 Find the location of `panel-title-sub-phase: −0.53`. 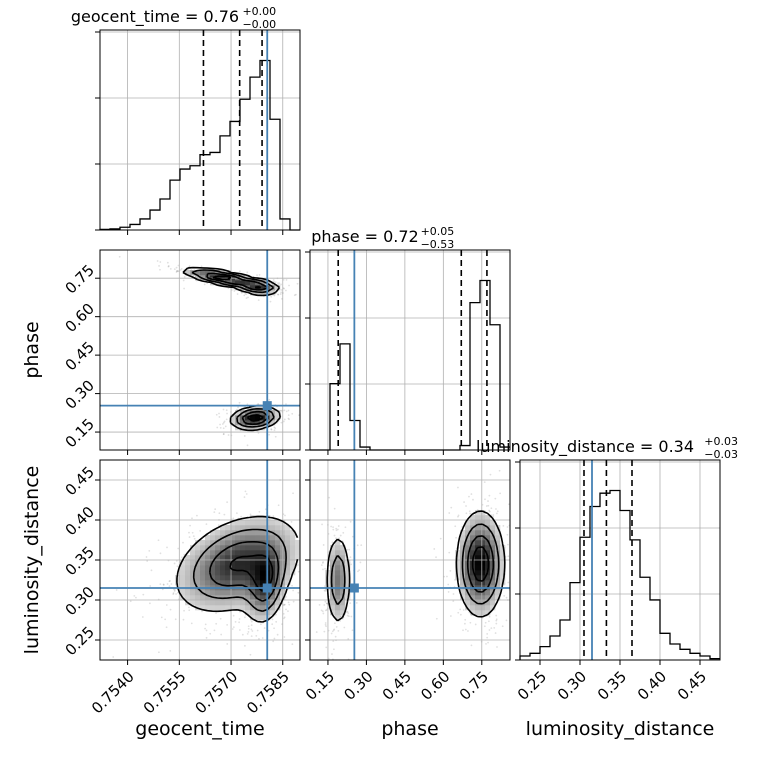

panel-title-sub-phase: −0.53 is located at coordinates (438, 244).